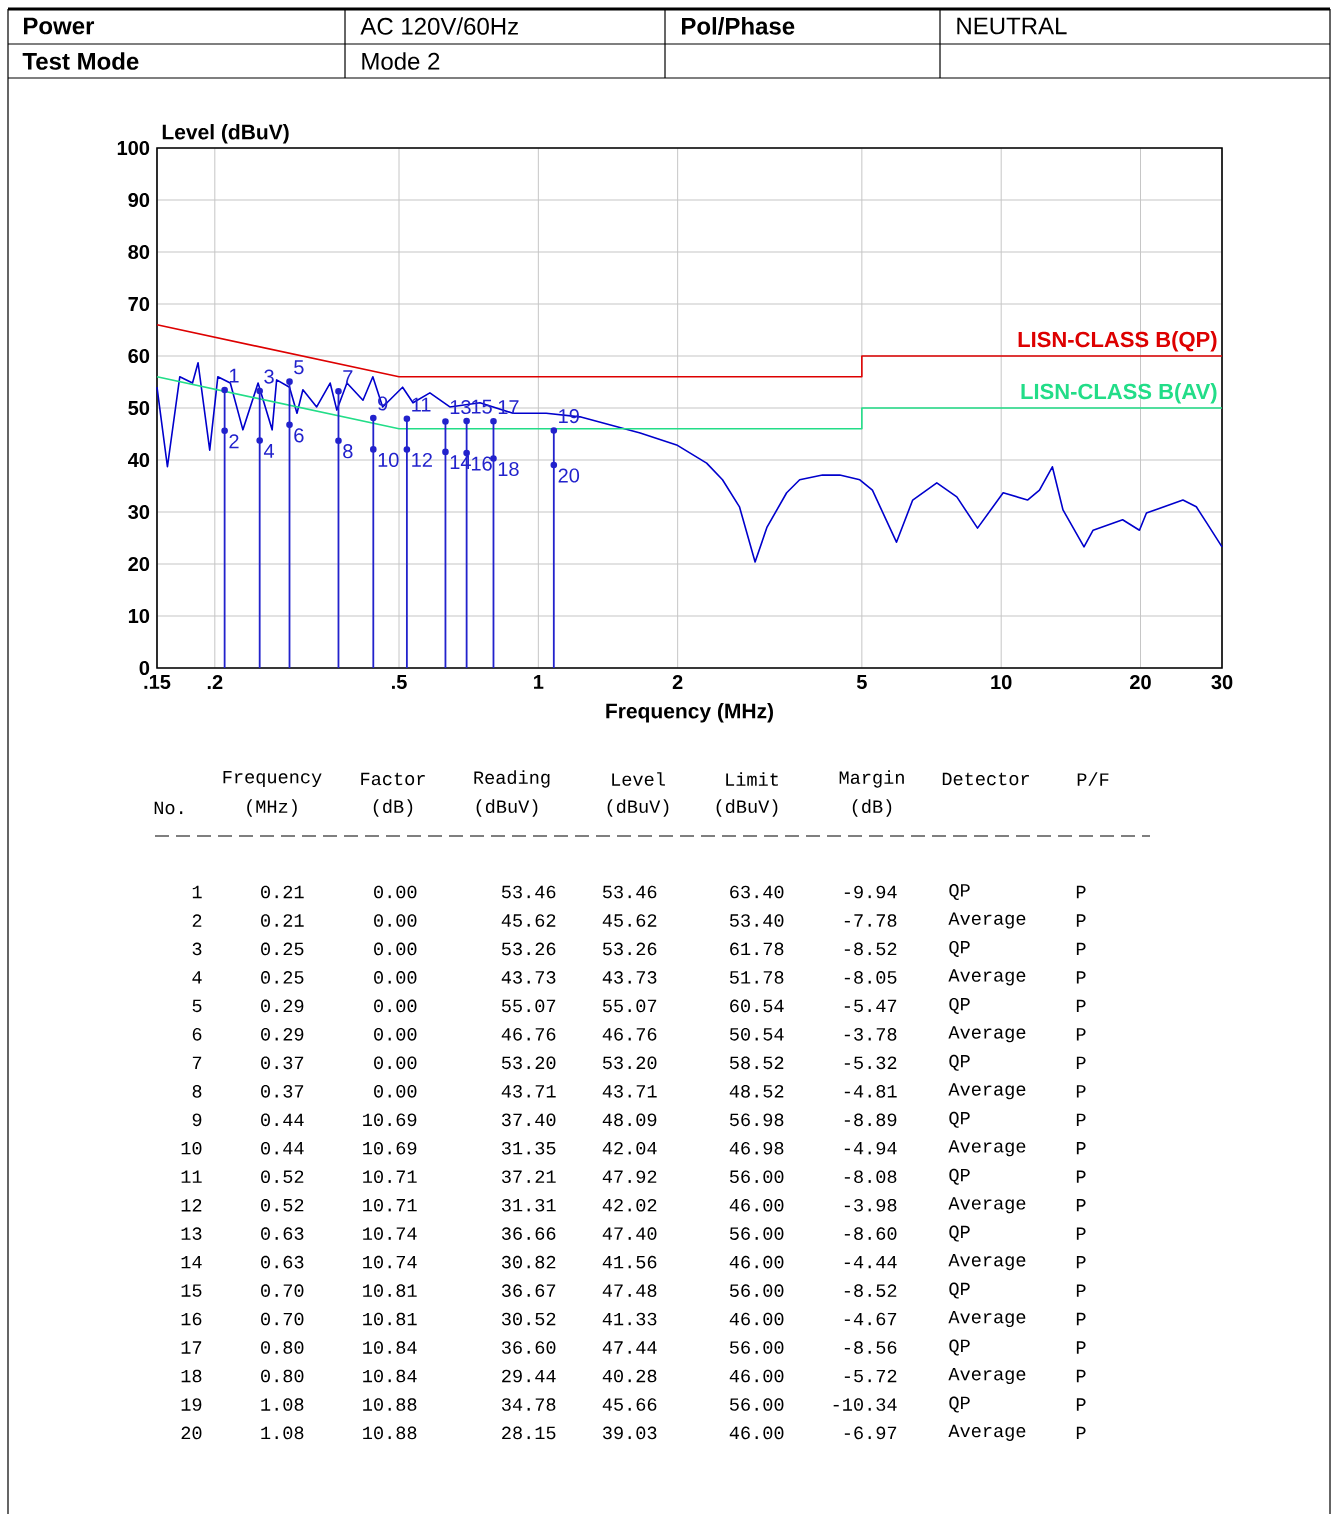 Image resolution: width=1335 pixels, height=1514 pixels. Describe the element at coordinates (191, 1347) in the screenshot. I see `text: 17` at that location.